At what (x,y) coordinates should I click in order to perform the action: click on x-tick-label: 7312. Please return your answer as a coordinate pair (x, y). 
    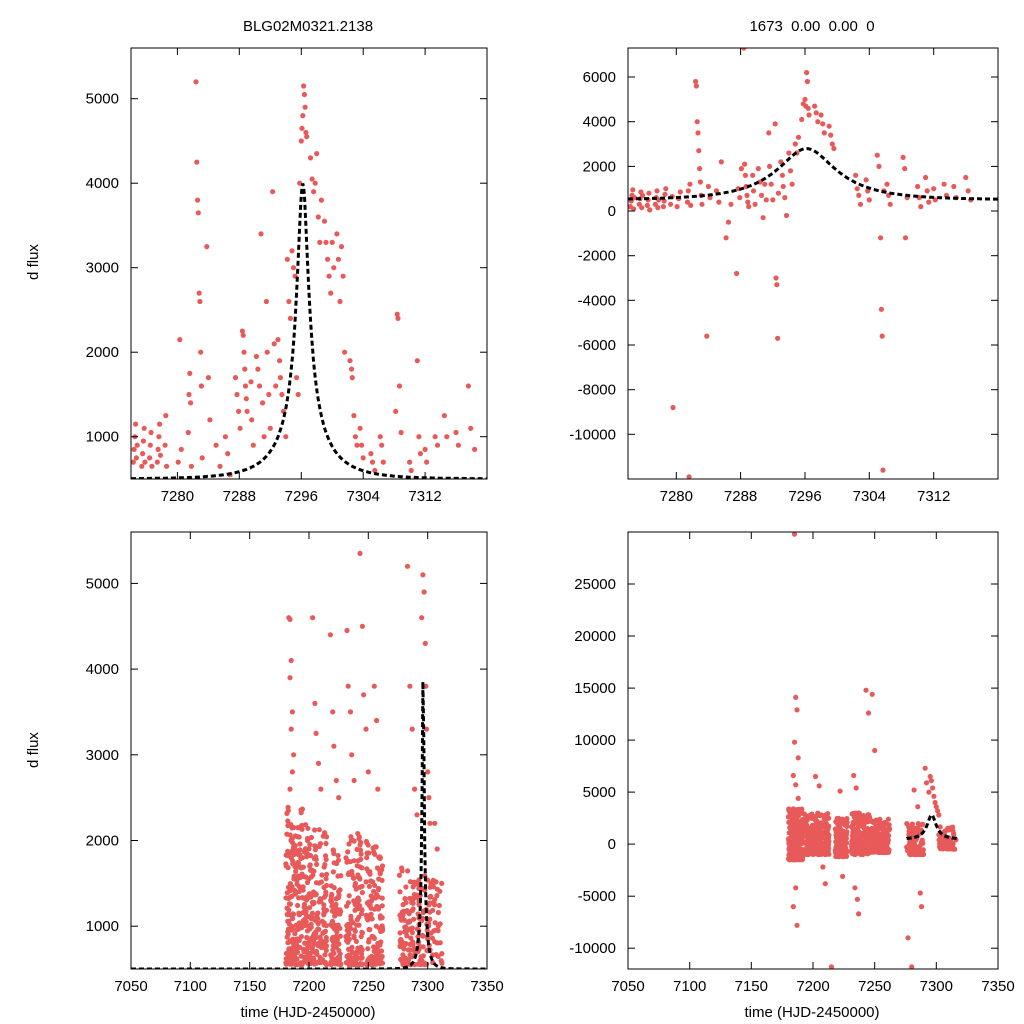
    Looking at the image, I should click on (424, 496).